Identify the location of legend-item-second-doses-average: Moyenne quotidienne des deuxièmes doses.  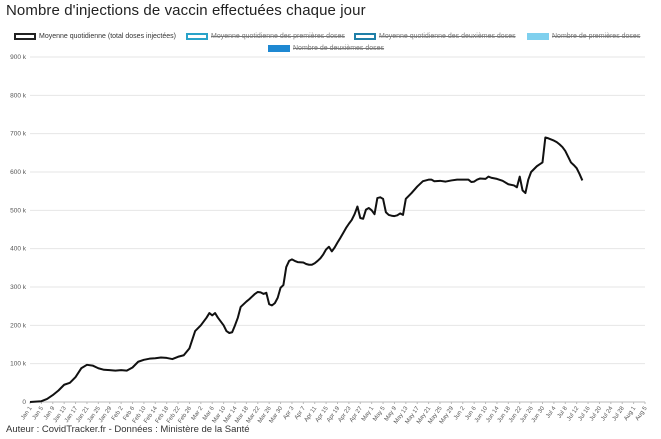
(435, 36).